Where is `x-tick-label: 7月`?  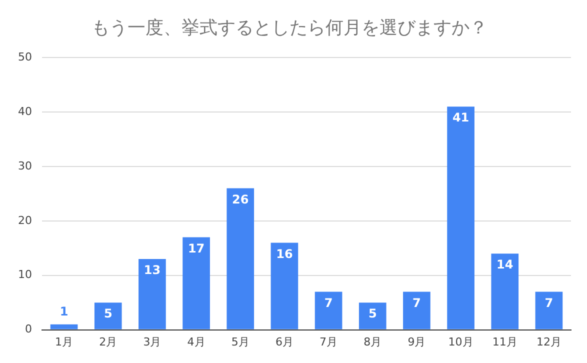 x-tick-label: 7月 is located at coordinates (329, 341).